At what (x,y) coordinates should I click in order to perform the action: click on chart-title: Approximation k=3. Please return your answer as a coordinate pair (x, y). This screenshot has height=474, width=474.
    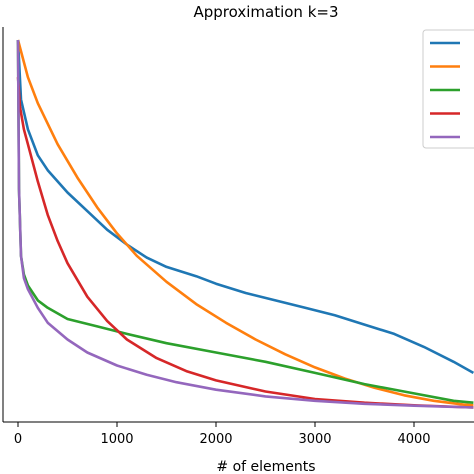
    Looking at the image, I should click on (265, 12).